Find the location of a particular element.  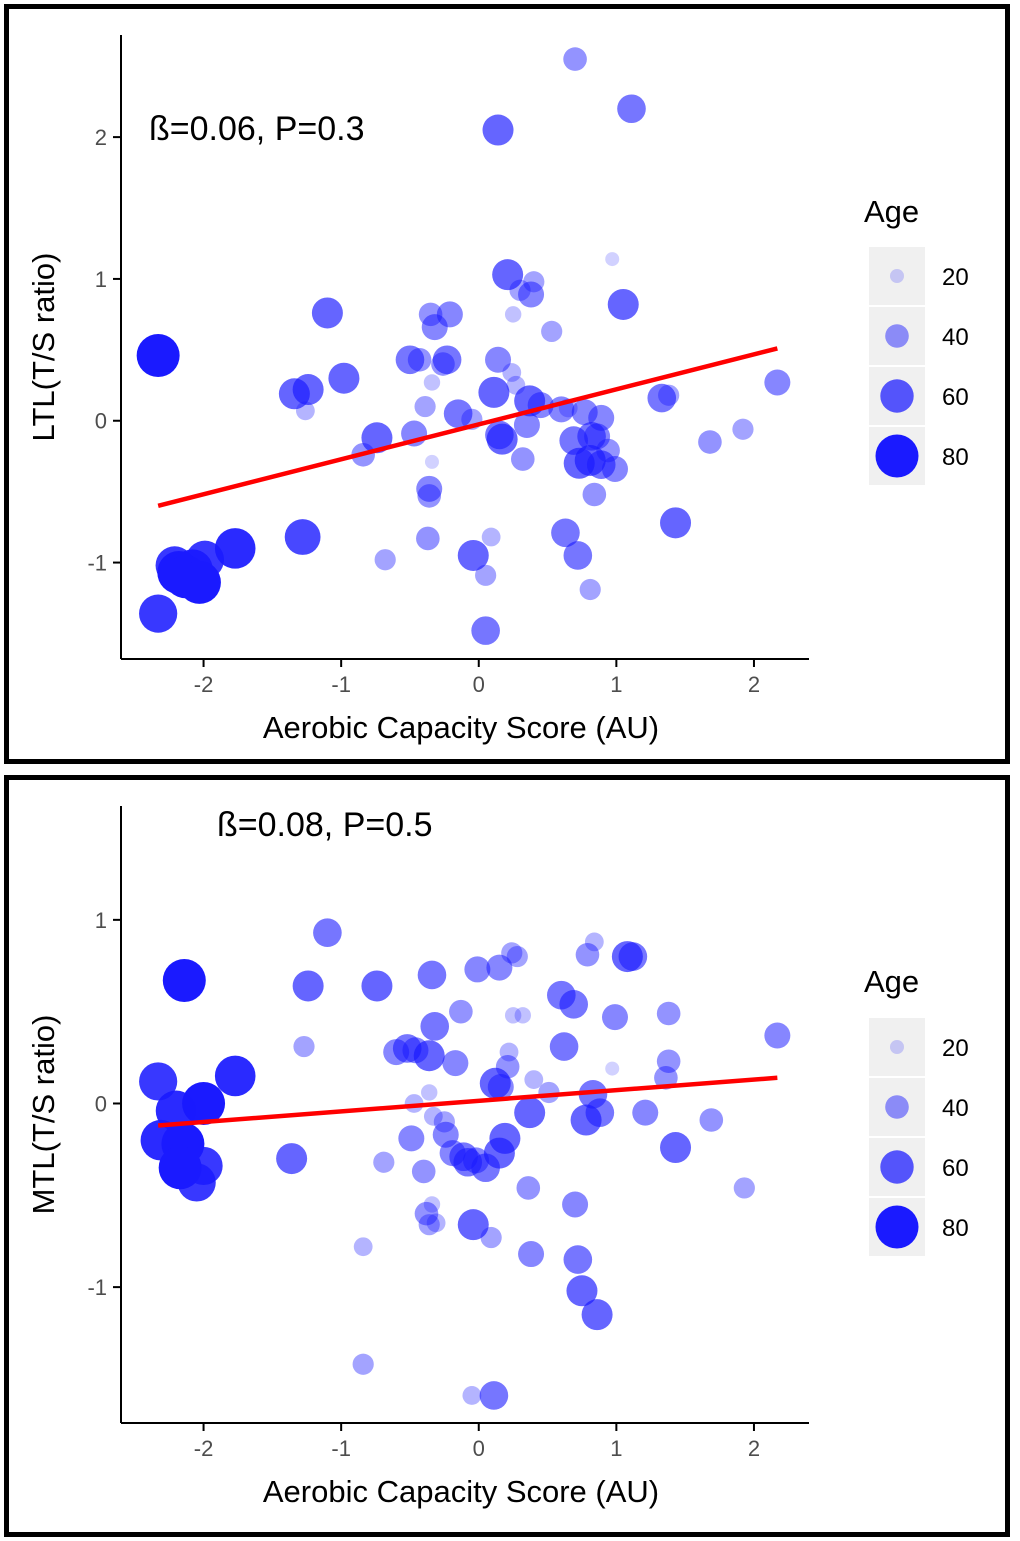

x-tick-label: -2 is located at coordinates (204, 1448).